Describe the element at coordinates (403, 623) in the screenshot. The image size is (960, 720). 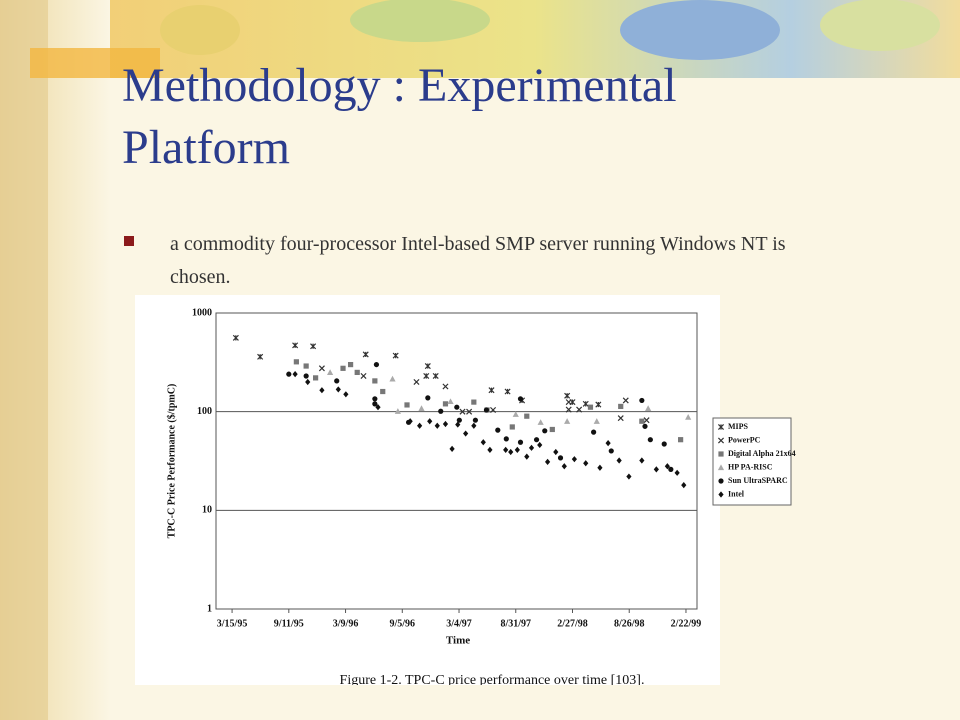
I see `x-tick-label: 9/5/96` at that location.